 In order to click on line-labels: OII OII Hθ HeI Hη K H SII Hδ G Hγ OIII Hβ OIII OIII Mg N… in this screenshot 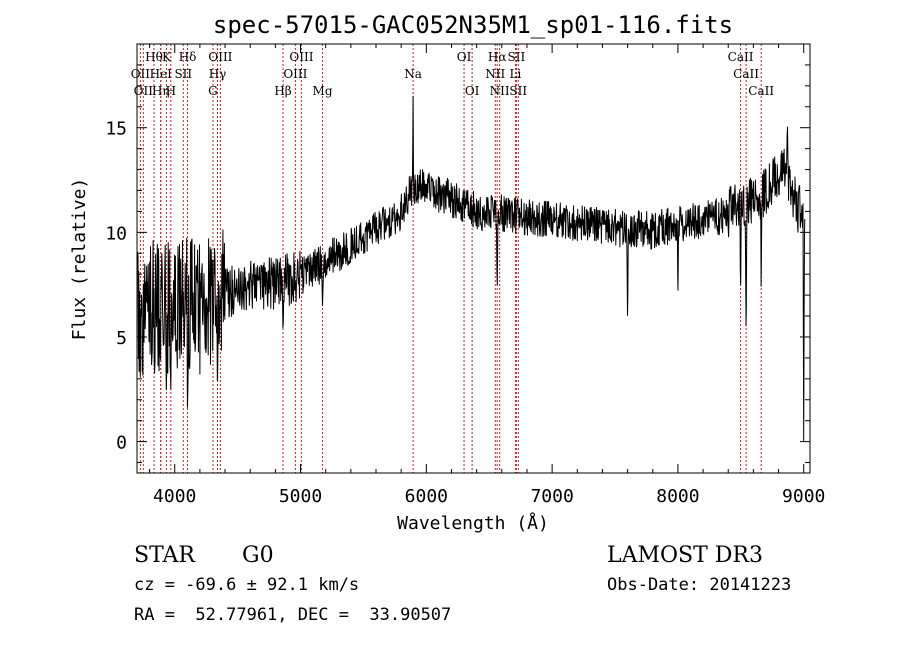, I will do `click(453, 74)`.